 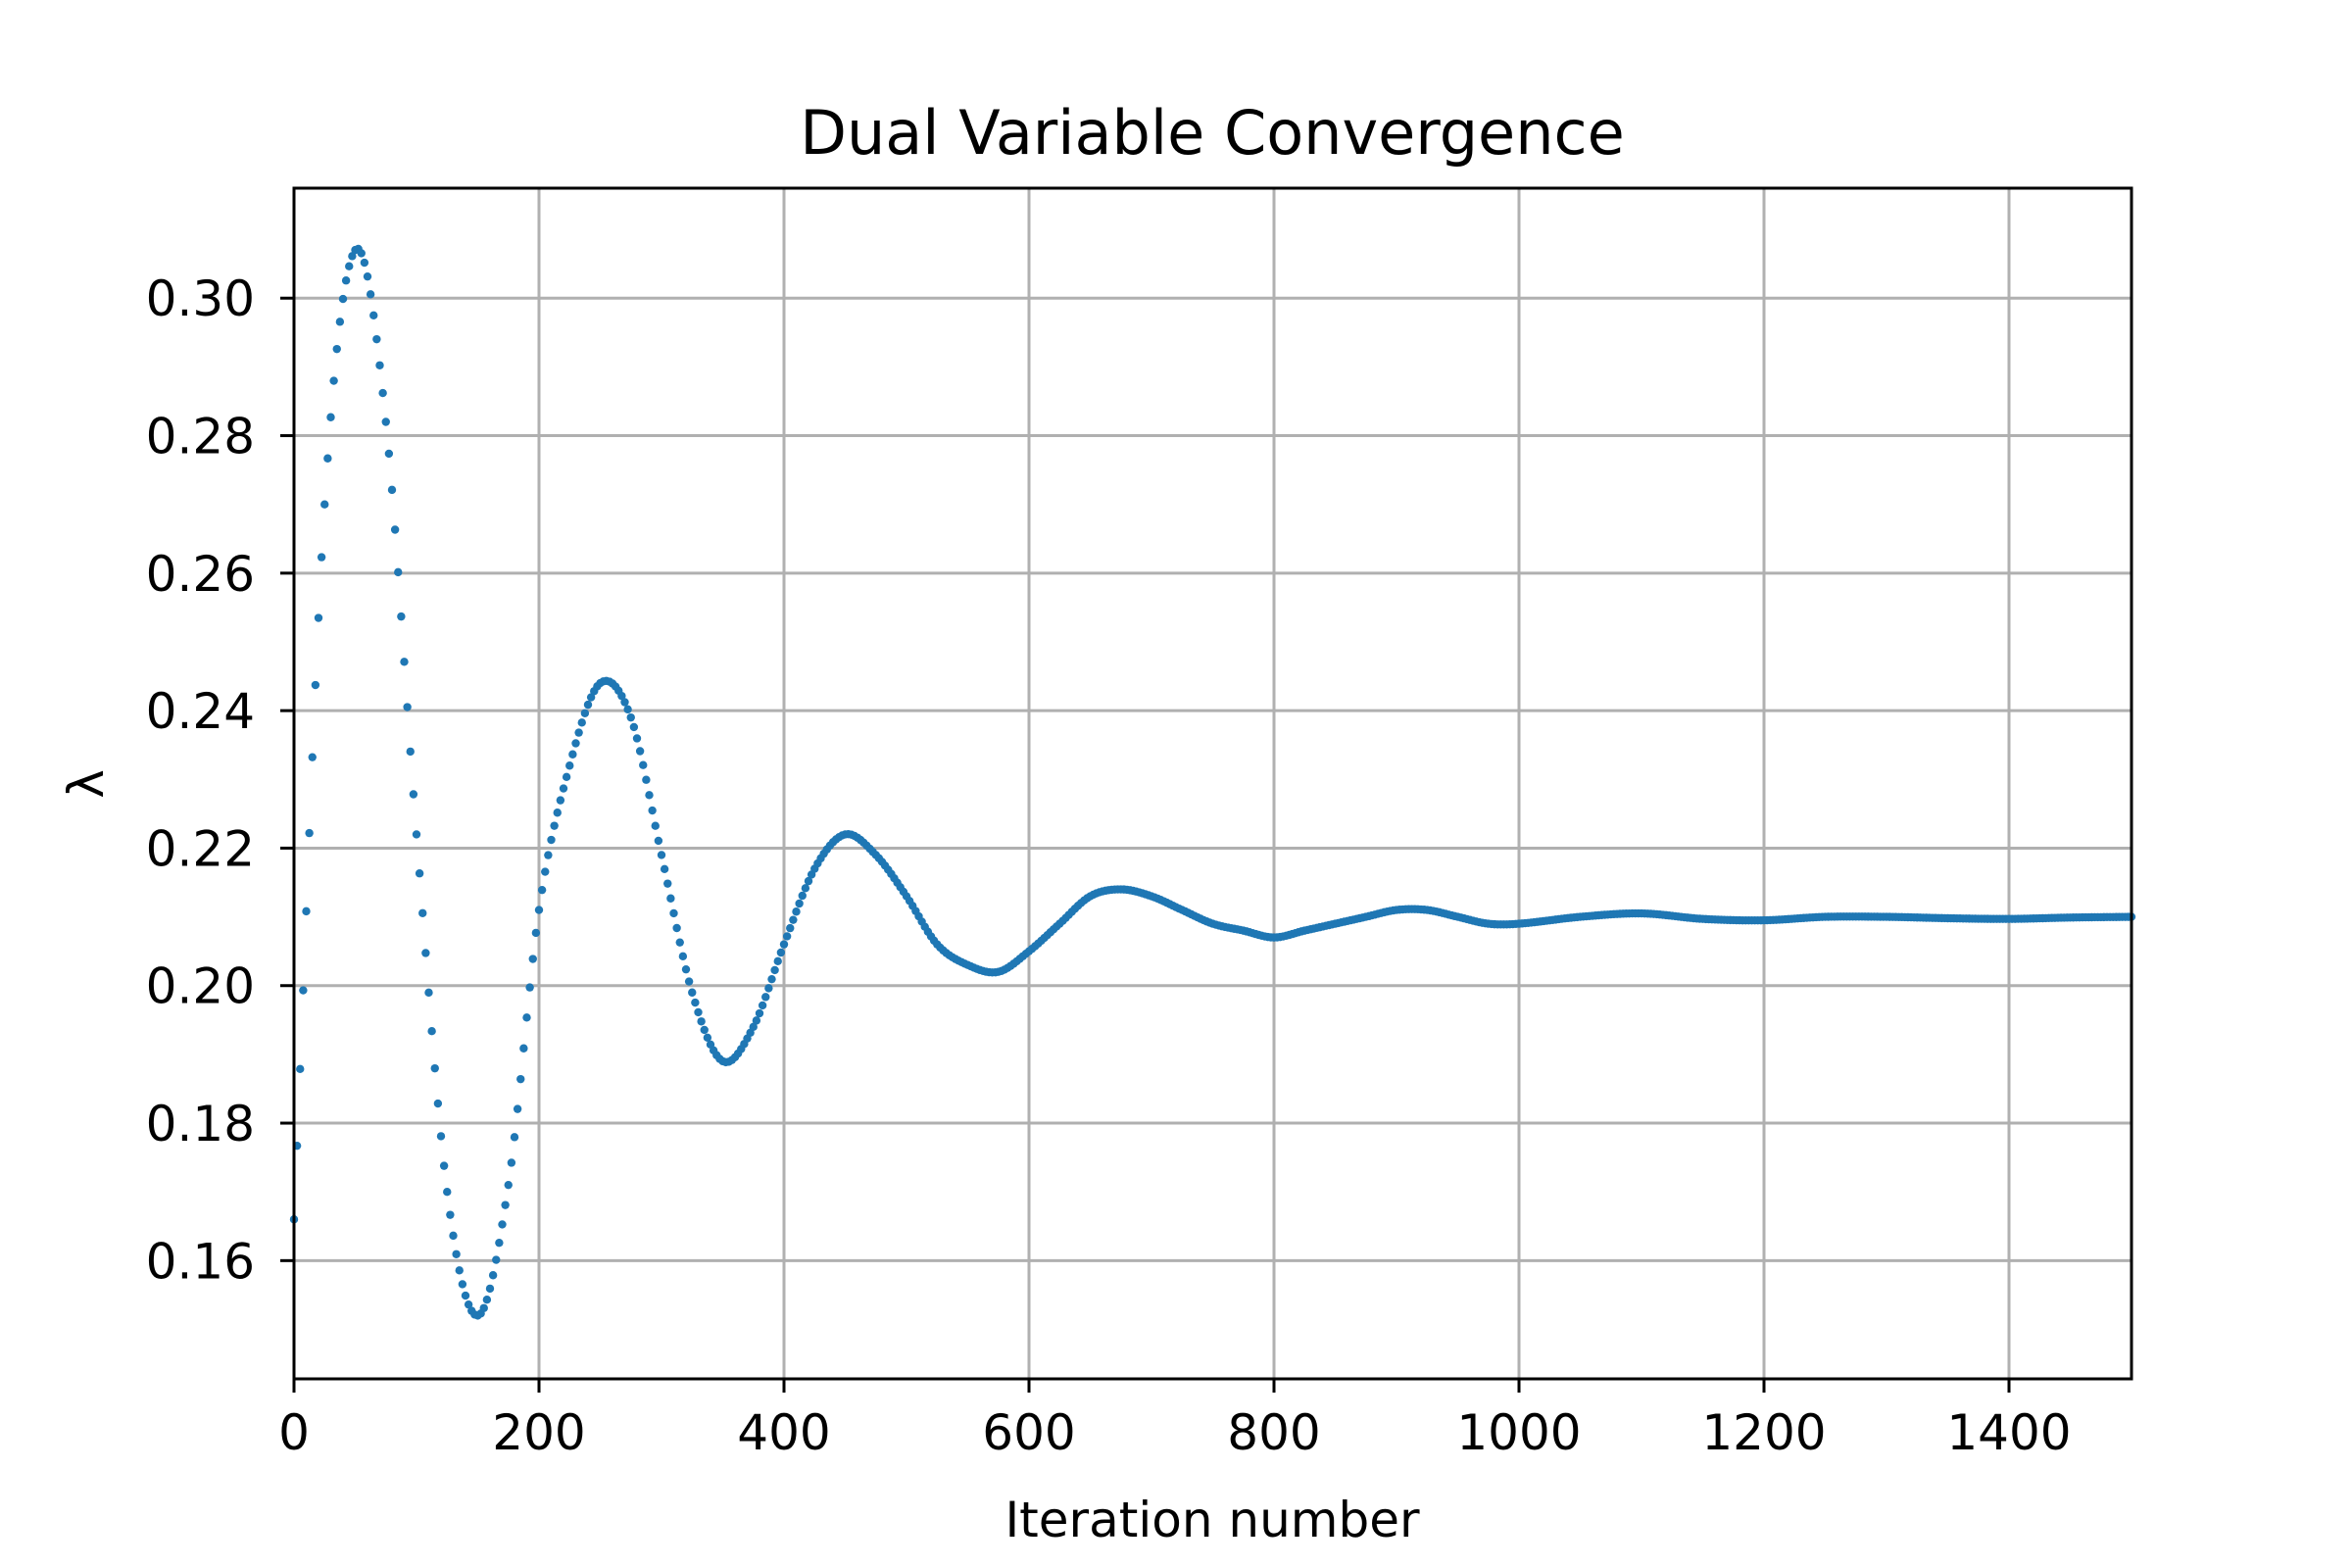 I want to click on y-tick-label: 0.30, so click(x=200, y=298).